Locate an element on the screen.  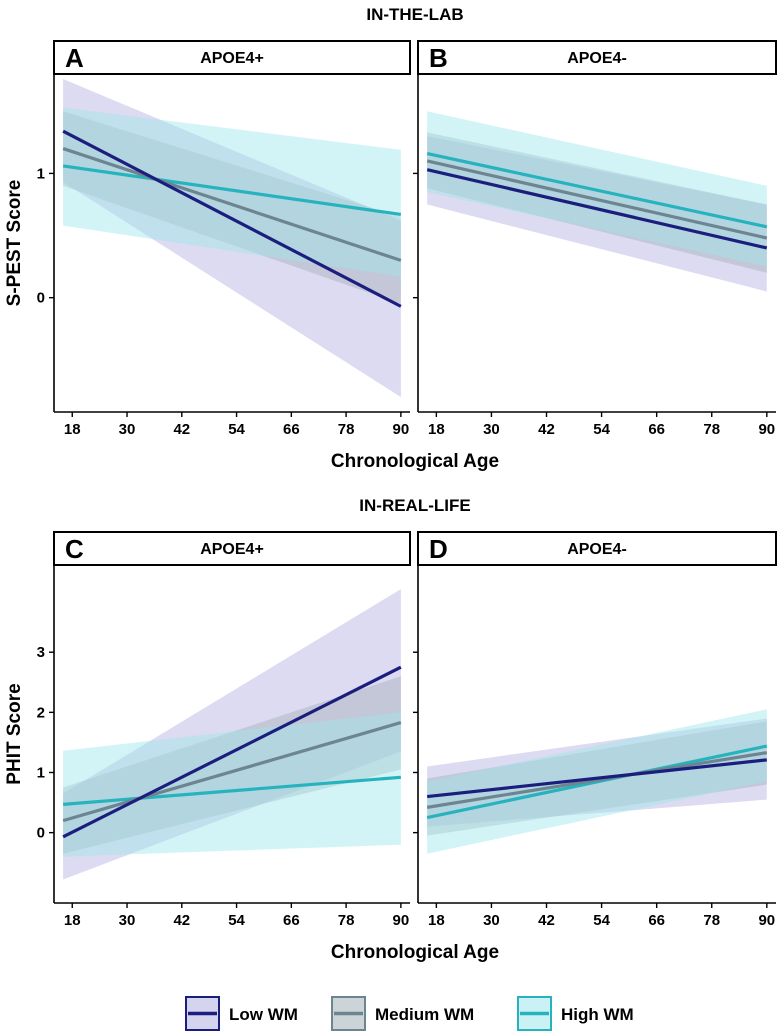
legend-label-medium: Medium WM is located at coordinates (424, 1014).